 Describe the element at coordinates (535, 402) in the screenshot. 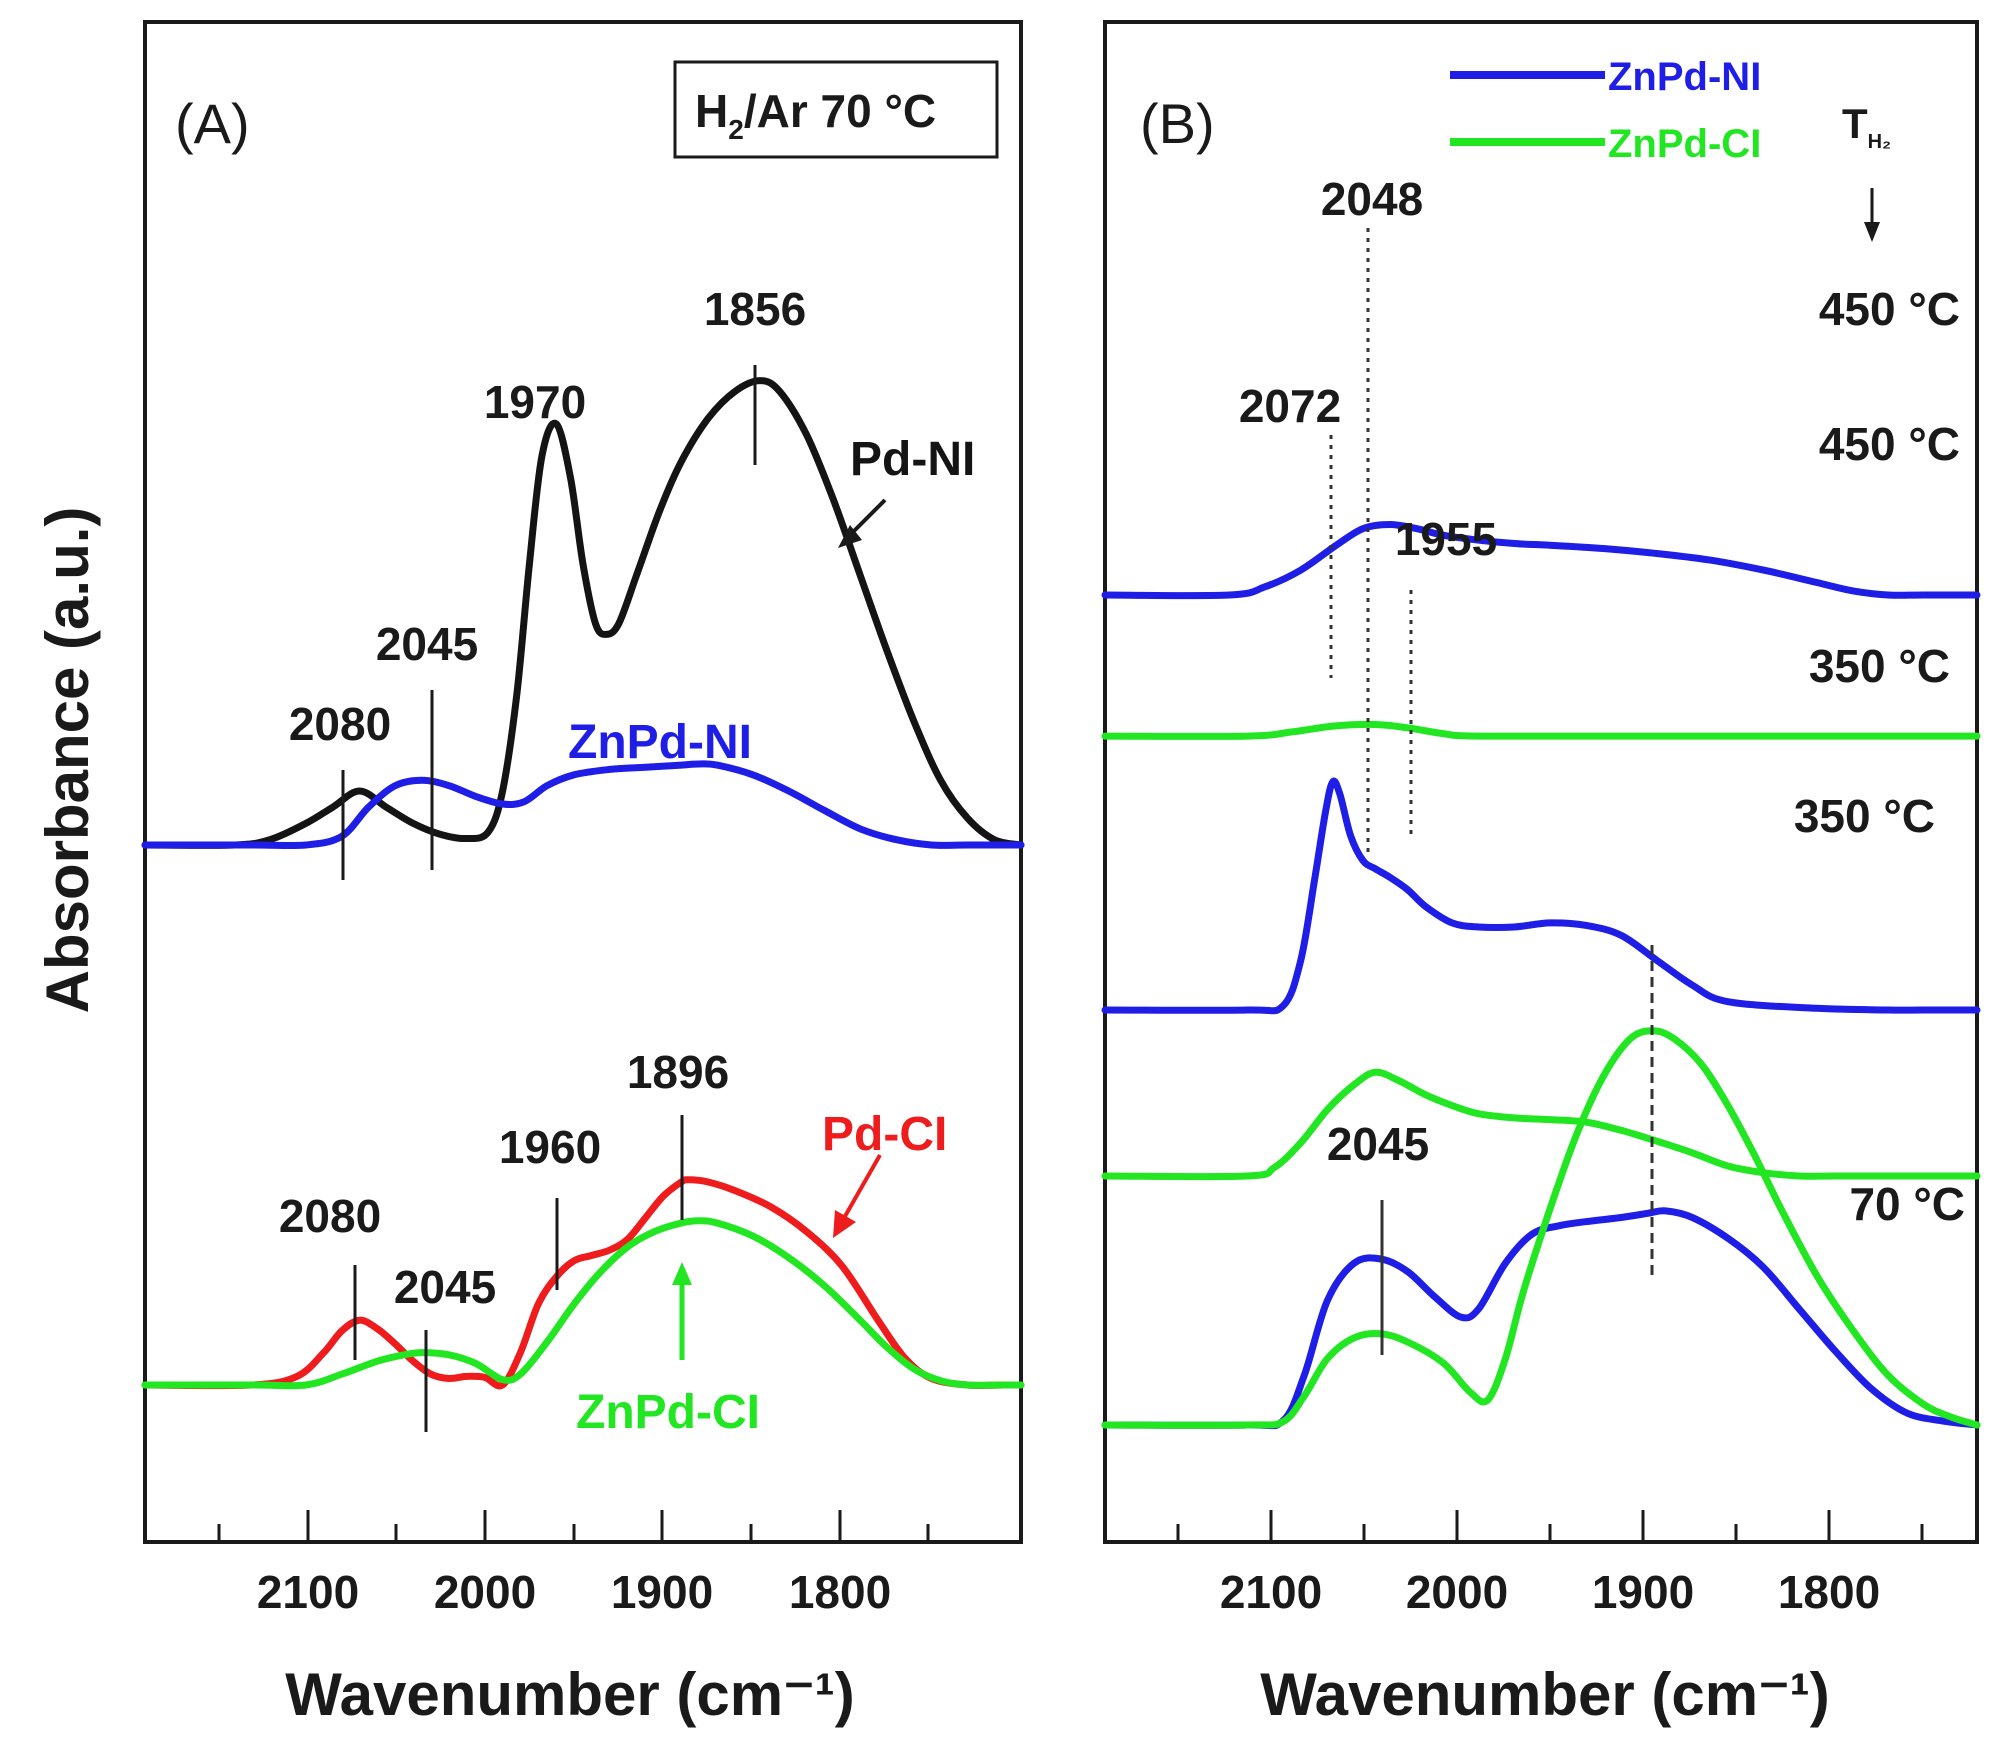

I see `peak-label-1970: 1970` at that location.